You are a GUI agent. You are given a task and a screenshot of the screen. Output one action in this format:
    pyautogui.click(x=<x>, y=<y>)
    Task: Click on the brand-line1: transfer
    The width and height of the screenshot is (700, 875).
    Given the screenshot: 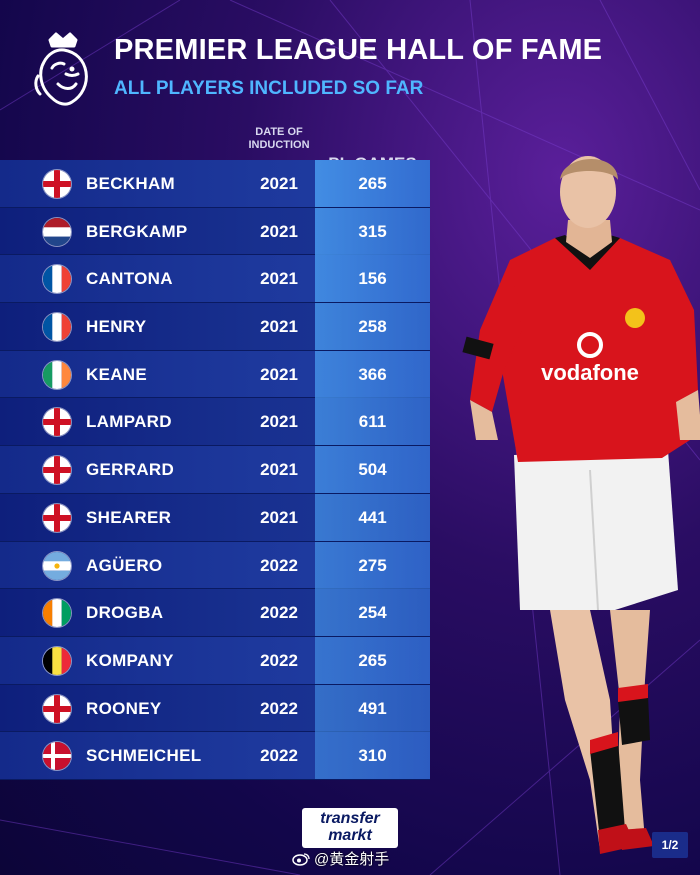 What is the action you would take?
    pyautogui.click(x=350, y=818)
    